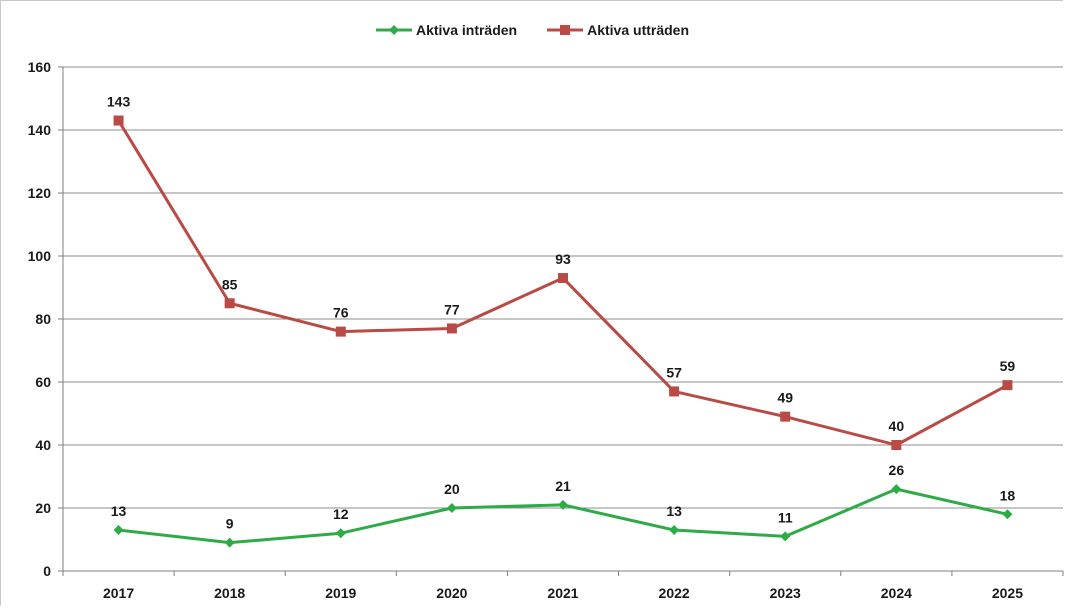 The height and width of the screenshot is (608, 1065). Describe the element at coordinates (43, 382) in the screenshot. I see `y-tick-label: 60` at that location.